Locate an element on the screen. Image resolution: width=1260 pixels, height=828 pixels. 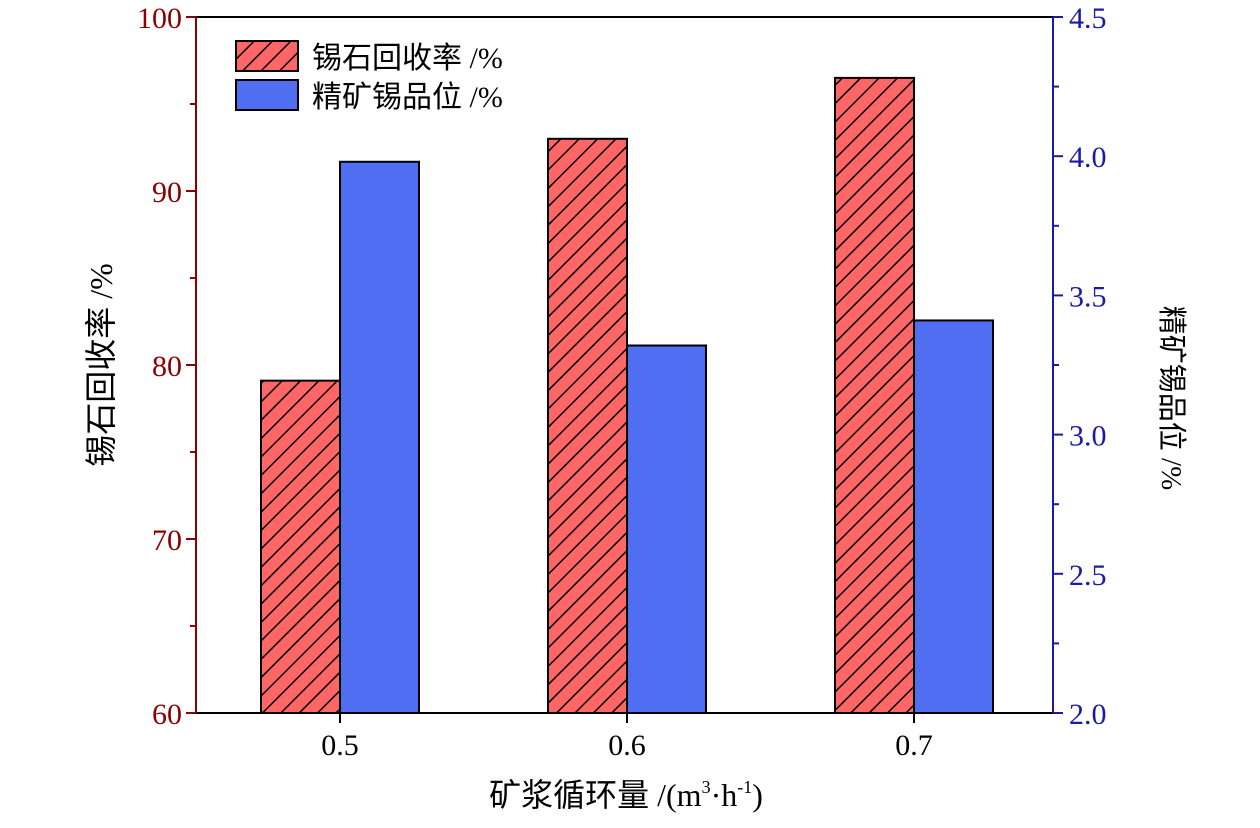
y-left-tick-label-70: 70 is located at coordinates (167, 540).